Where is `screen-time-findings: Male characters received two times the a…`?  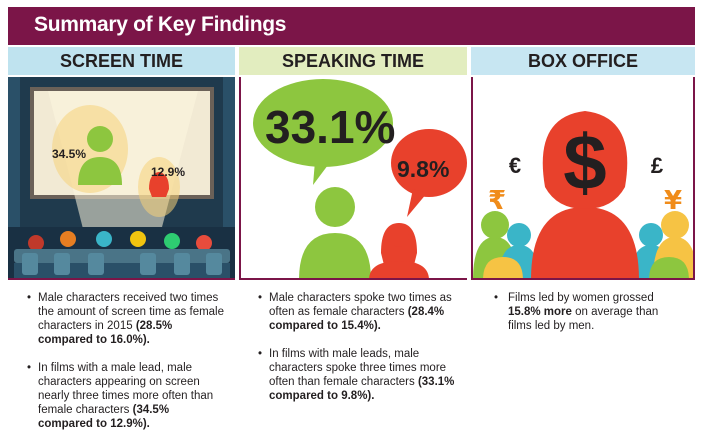
screen-time-findings: Male characters received two times the a… is located at coordinates (127, 366).